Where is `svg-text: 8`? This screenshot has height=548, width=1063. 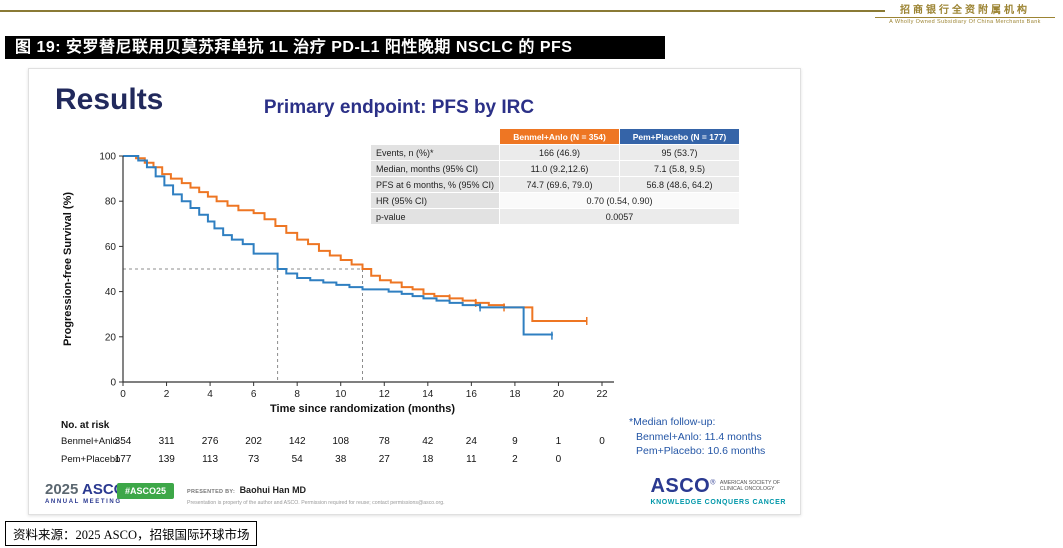
svg-text: 8 is located at coordinates (297, 394).